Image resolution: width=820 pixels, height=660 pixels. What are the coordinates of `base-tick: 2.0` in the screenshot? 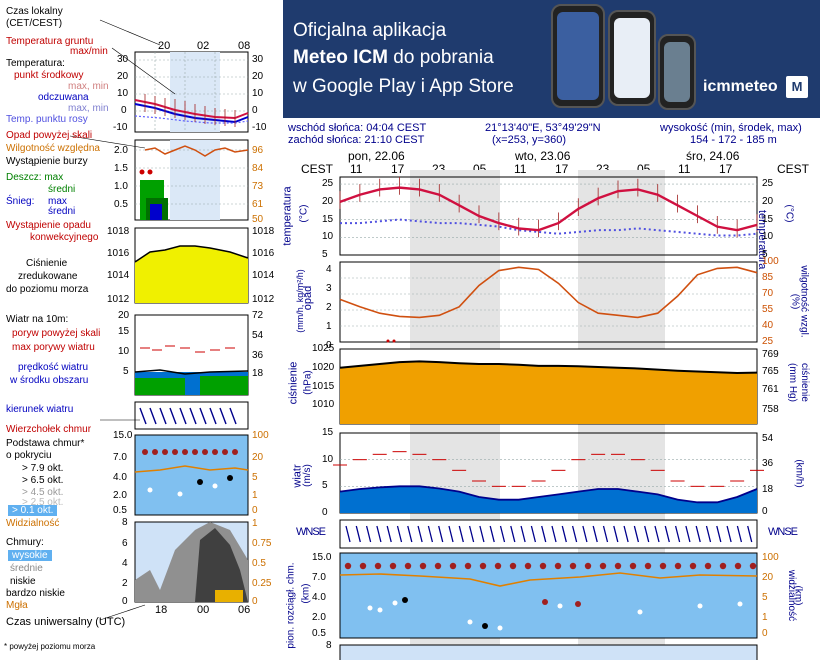 It's located at (319, 617).